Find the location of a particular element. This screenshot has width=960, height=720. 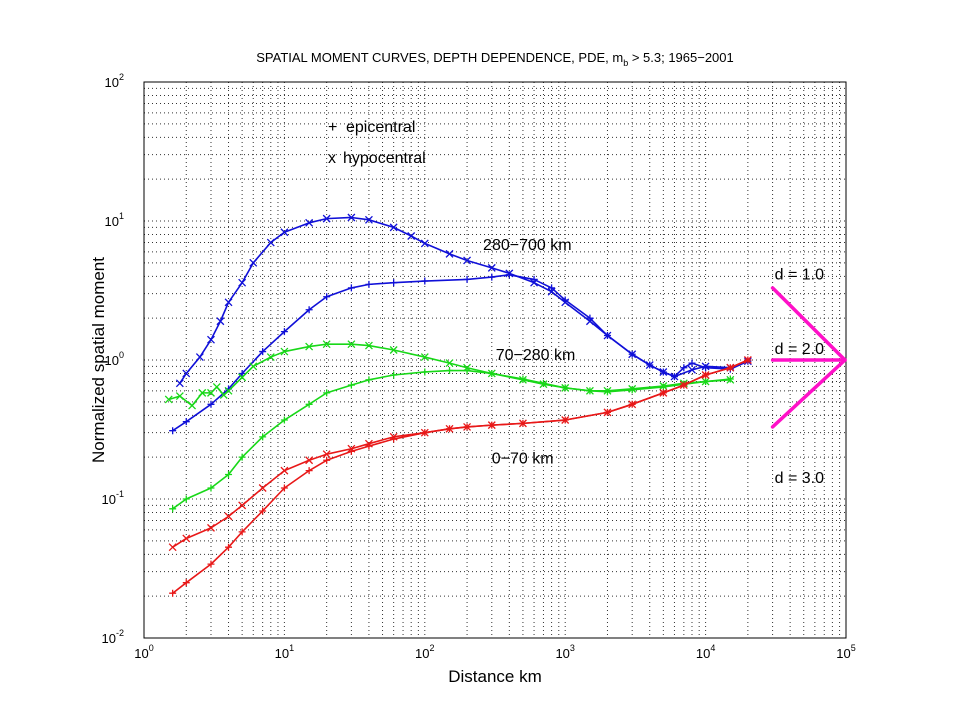

legend-label-hypocentral: hypocentral is located at coordinates (384, 158).